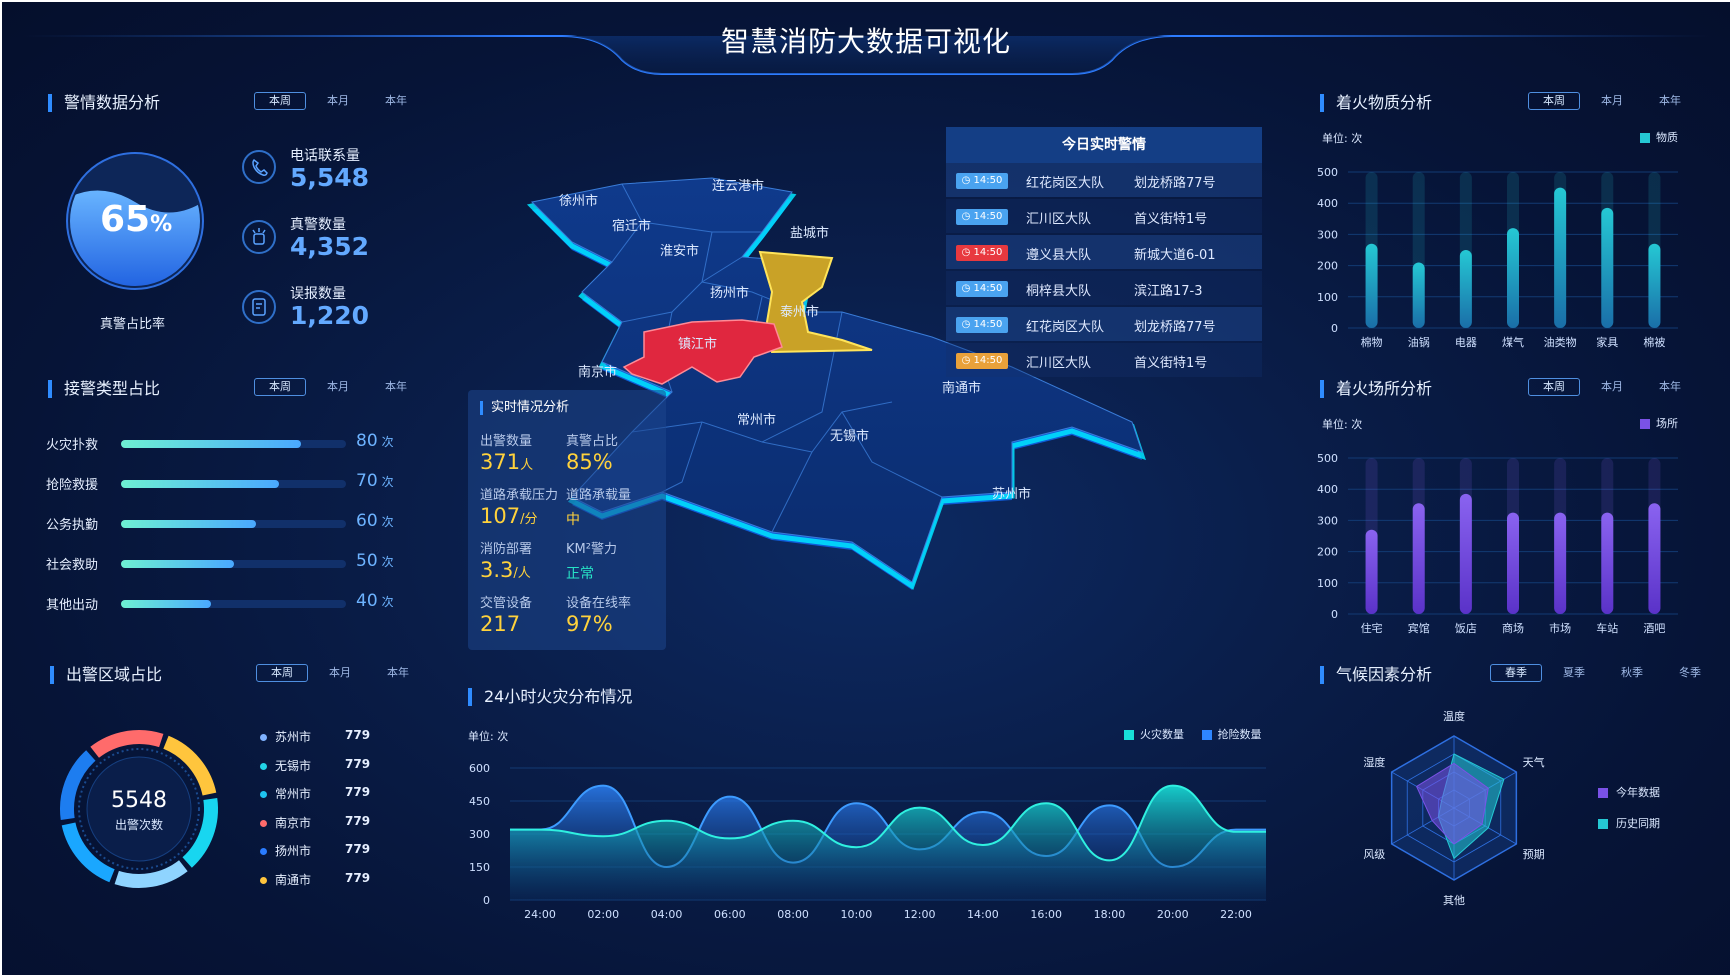 The width and height of the screenshot is (1734, 979). I want to click on clock-icon: ◷, so click(967, 216).